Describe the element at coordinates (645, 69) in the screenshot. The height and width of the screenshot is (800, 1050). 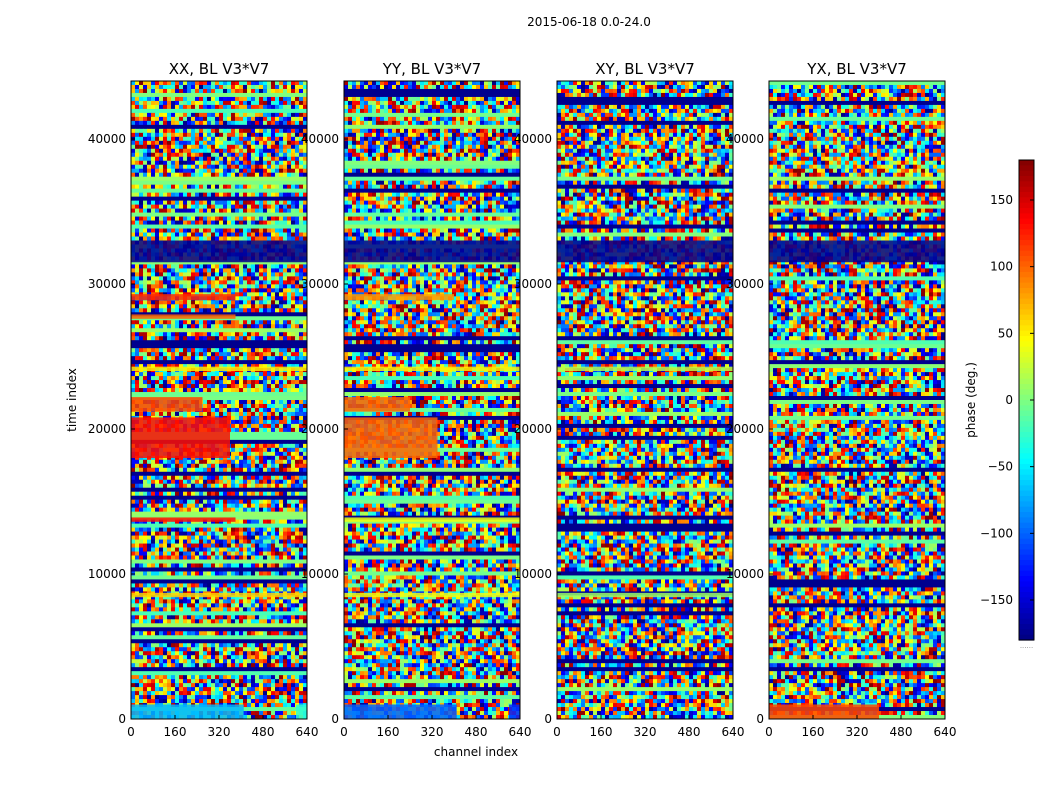
I see `panel-title: XY, BL V3*V7` at that location.